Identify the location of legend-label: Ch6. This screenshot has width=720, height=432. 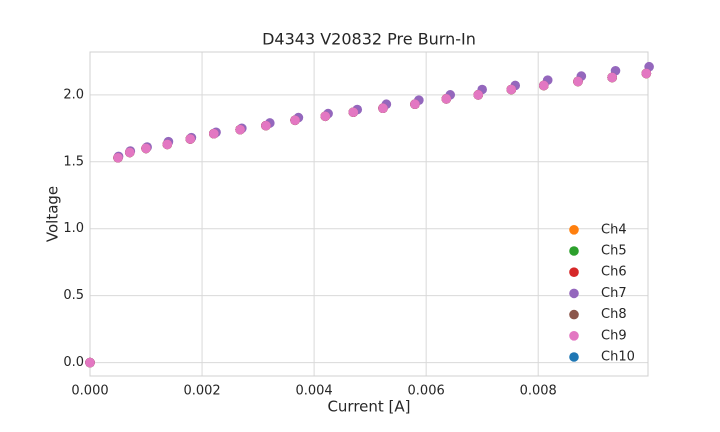
(614, 272).